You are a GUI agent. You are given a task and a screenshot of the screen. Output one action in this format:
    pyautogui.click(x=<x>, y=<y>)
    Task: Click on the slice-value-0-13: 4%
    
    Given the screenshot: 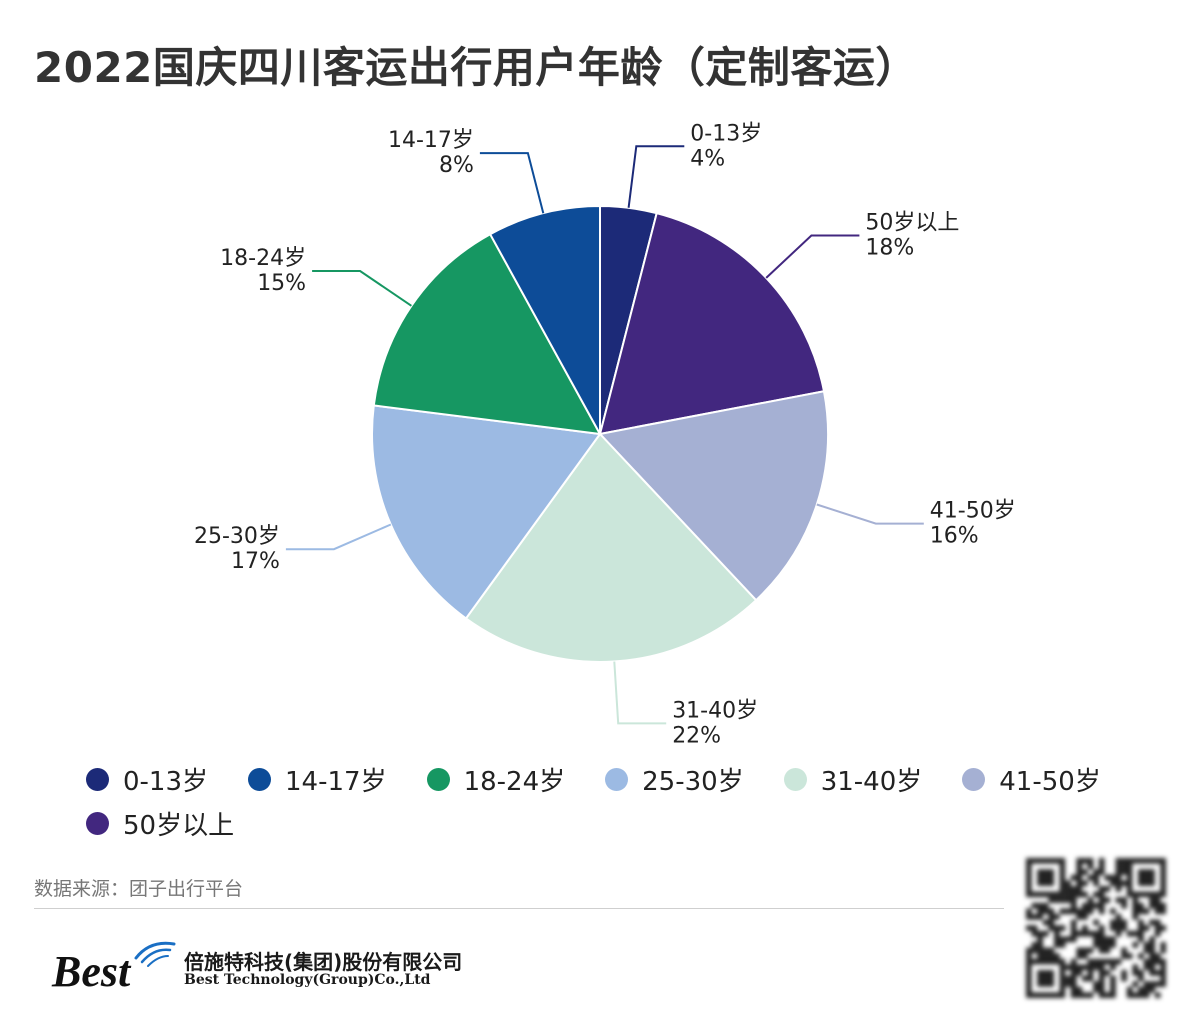 What is the action you would take?
    pyautogui.click(x=707, y=158)
    